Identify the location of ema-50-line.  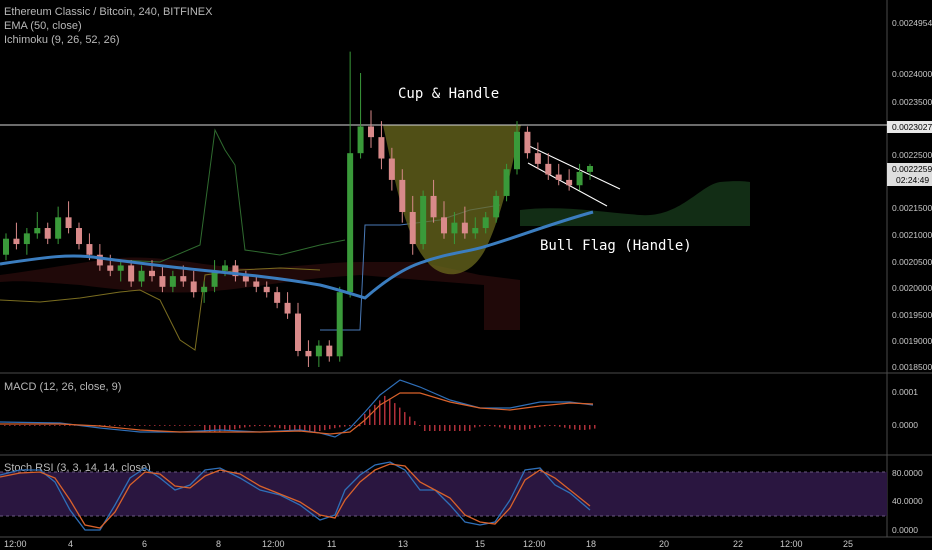
(297, 255).